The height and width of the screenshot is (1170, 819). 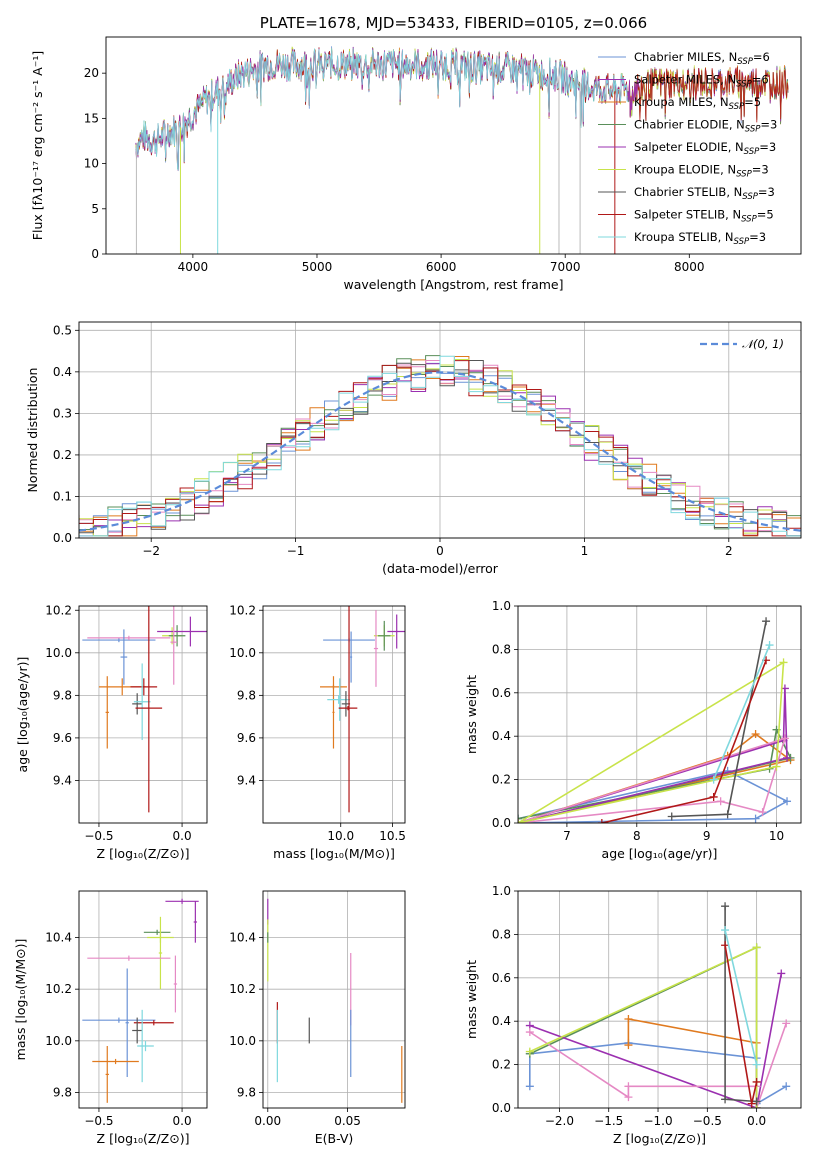 I want to click on age_vs_mass-frame, so click(x=334, y=714).